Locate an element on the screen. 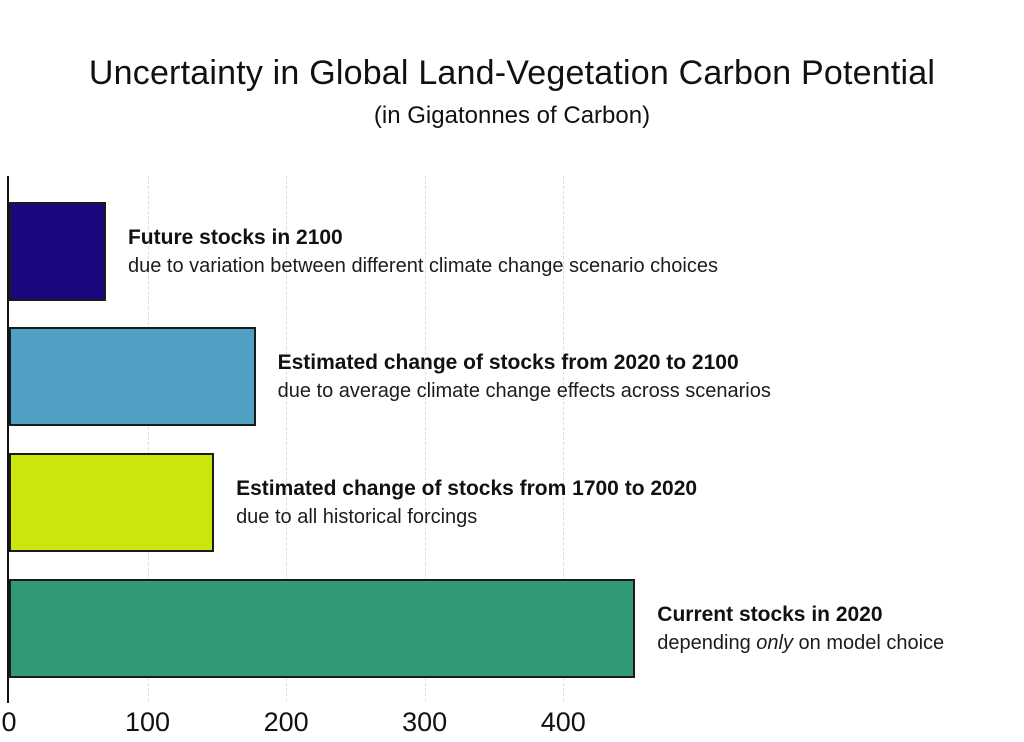  chart-subtitle: (in Gigatonnes of Carbon) is located at coordinates (512, 115).